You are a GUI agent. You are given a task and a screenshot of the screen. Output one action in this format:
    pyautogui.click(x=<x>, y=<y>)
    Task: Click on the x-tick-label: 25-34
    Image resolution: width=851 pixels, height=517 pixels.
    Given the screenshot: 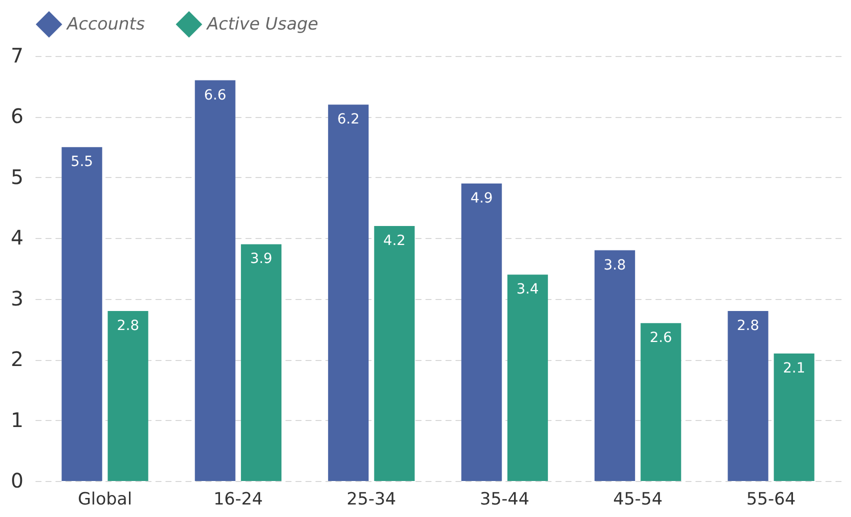 What is the action you would take?
    pyautogui.click(x=371, y=500)
    